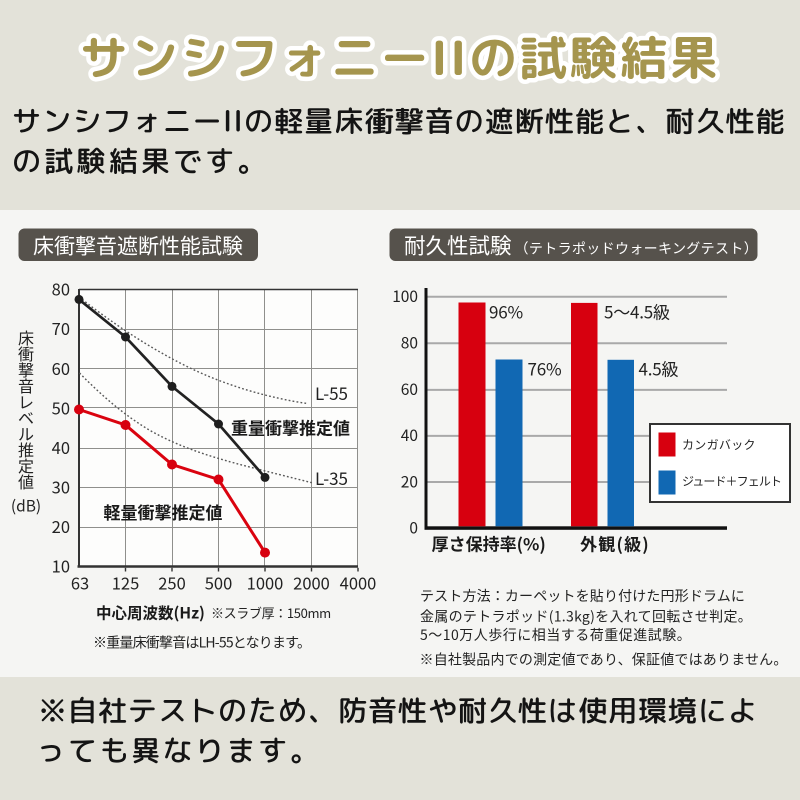  What do you see at coordinates (489, 543) in the screenshot?
I see `svg-text: 厚さ保持率(%)` at bounding box center [489, 543].